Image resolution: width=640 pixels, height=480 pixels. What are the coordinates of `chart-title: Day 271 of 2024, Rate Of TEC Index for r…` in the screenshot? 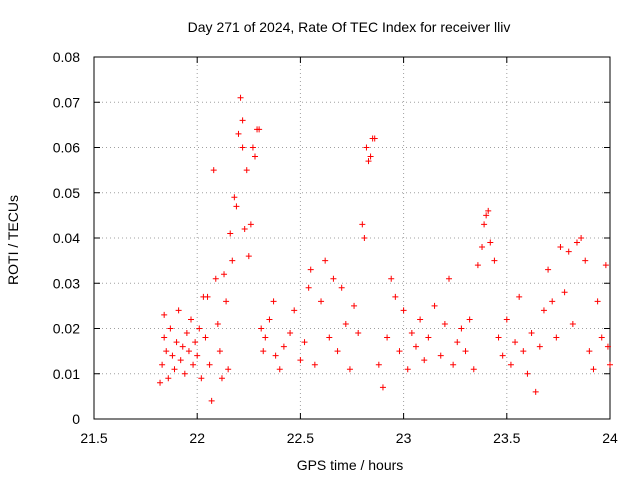 It's located at (349, 27).